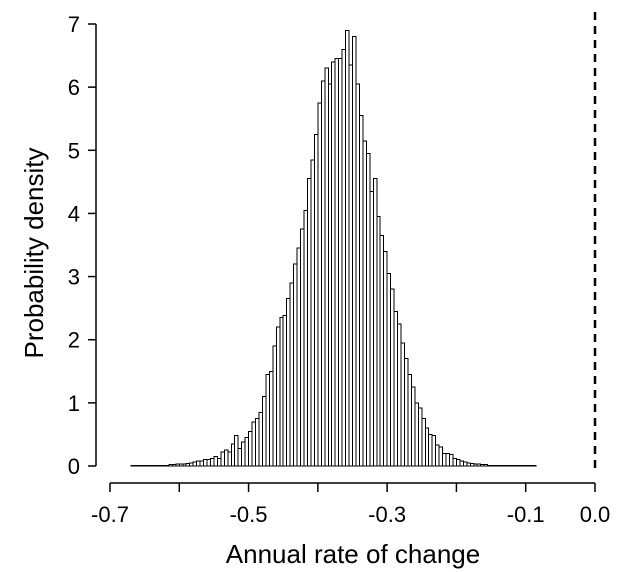 The height and width of the screenshot is (572, 623). I want to click on y-tick-label: 4, so click(74, 213).